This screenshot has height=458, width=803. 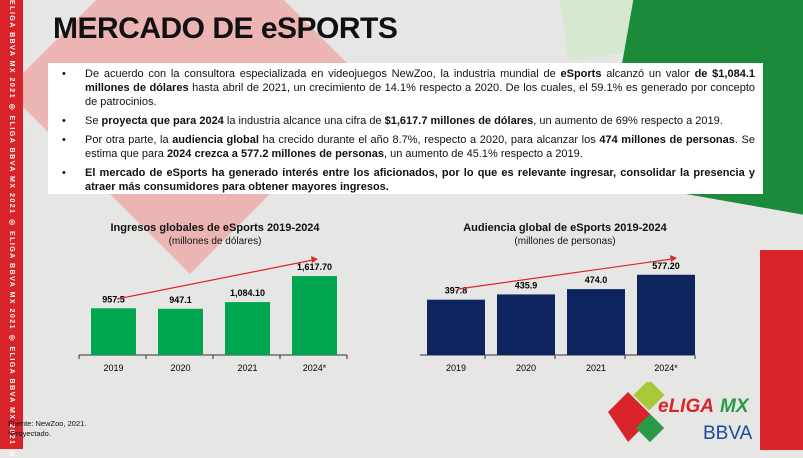 What do you see at coordinates (648, 74) in the screenshot?
I see `bullet-text: alcanzó un valor` at bounding box center [648, 74].